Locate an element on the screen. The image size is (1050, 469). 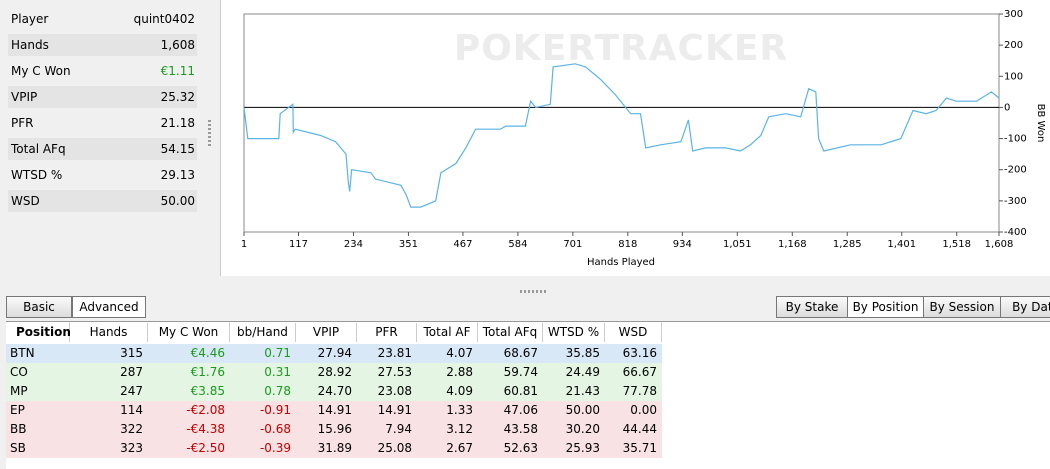
stat-label: WSD is located at coordinates (25, 201).